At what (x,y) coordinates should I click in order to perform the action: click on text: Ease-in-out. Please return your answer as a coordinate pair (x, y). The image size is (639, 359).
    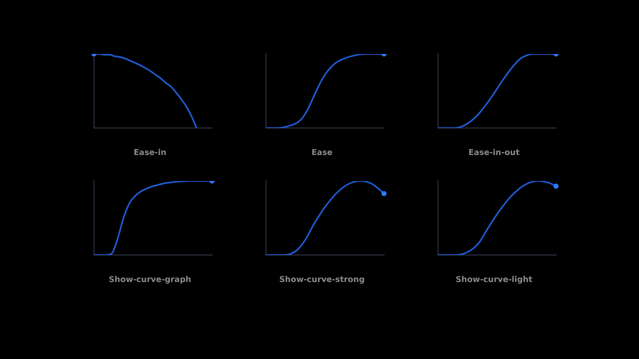
    Looking at the image, I should click on (494, 152).